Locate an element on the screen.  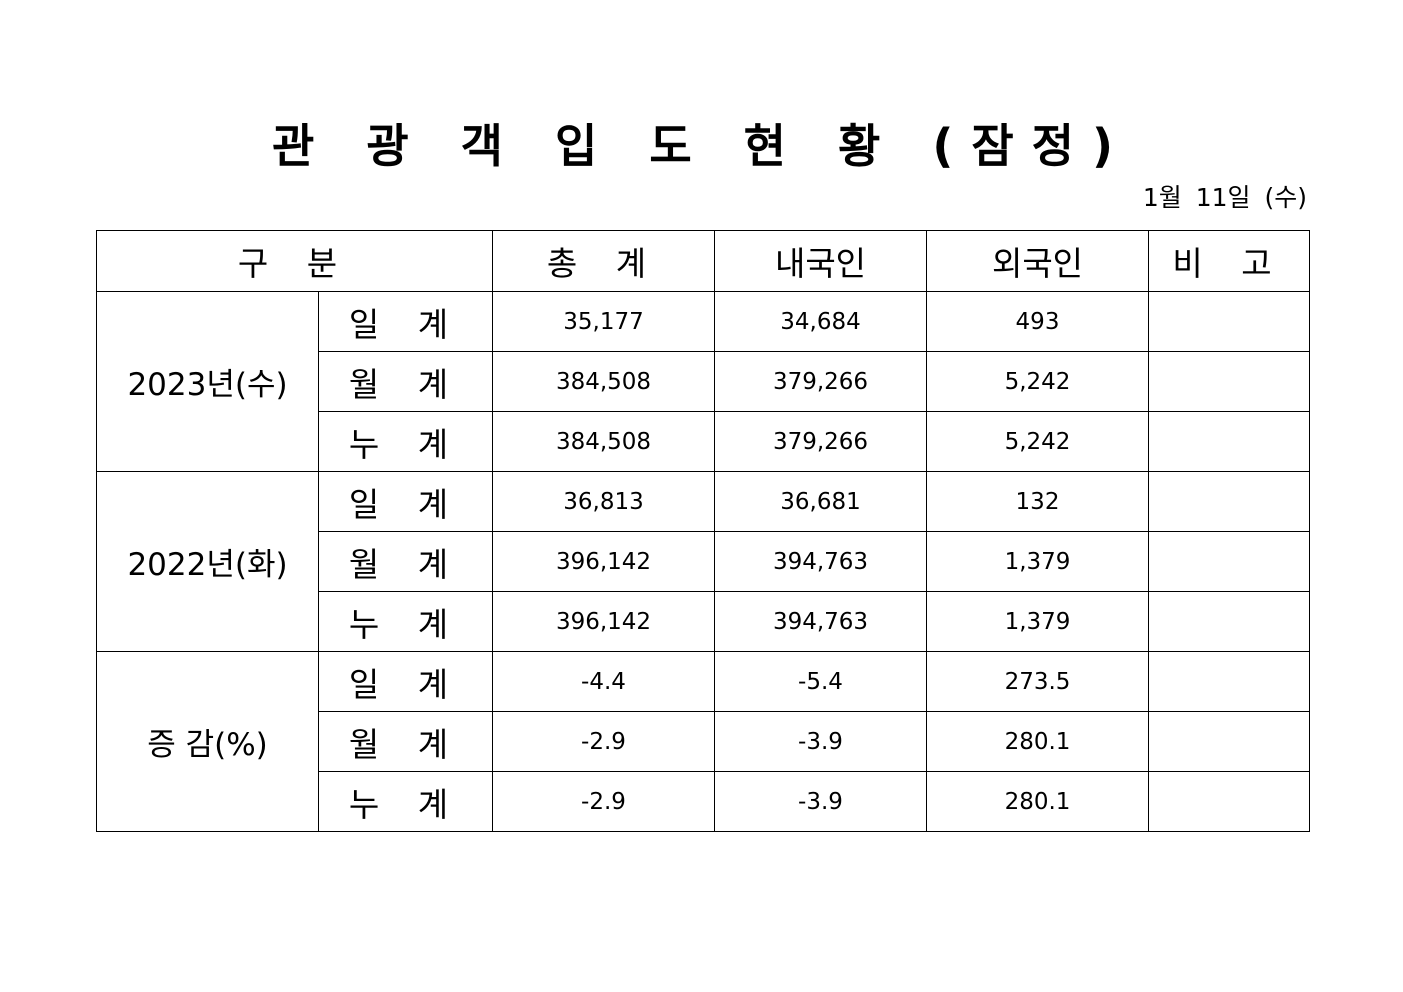
header-foreign: 외국인 is located at coordinates (1037, 261).